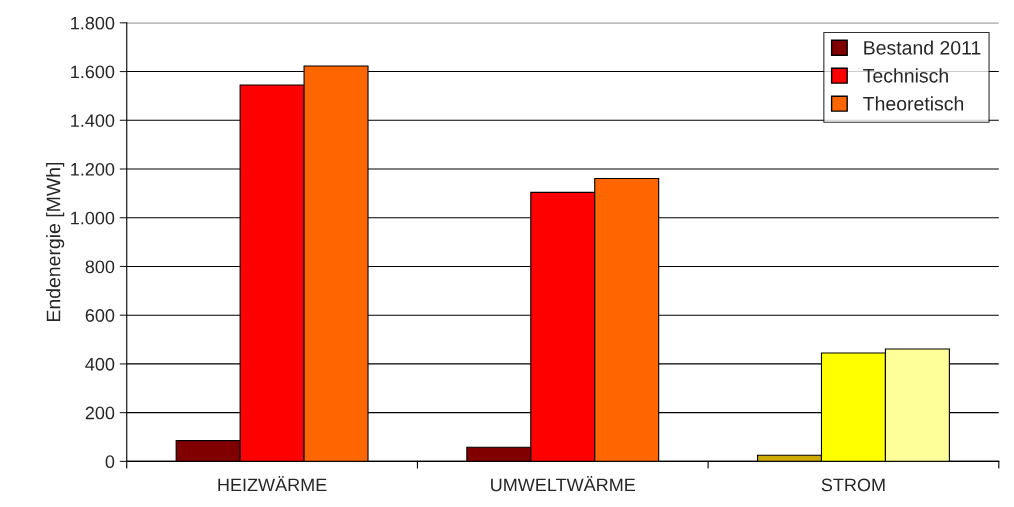 The height and width of the screenshot is (507, 1014). Describe the element at coordinates (93, 120) in the screenshot. I see `y-tick-label: 1.400` at that location.